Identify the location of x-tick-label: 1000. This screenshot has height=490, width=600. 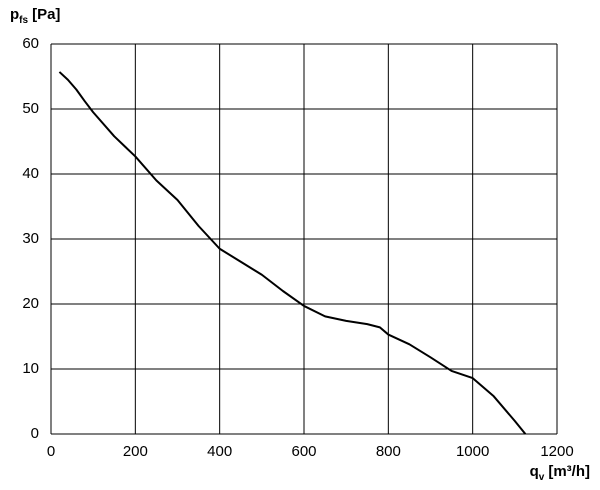
(472, 451).